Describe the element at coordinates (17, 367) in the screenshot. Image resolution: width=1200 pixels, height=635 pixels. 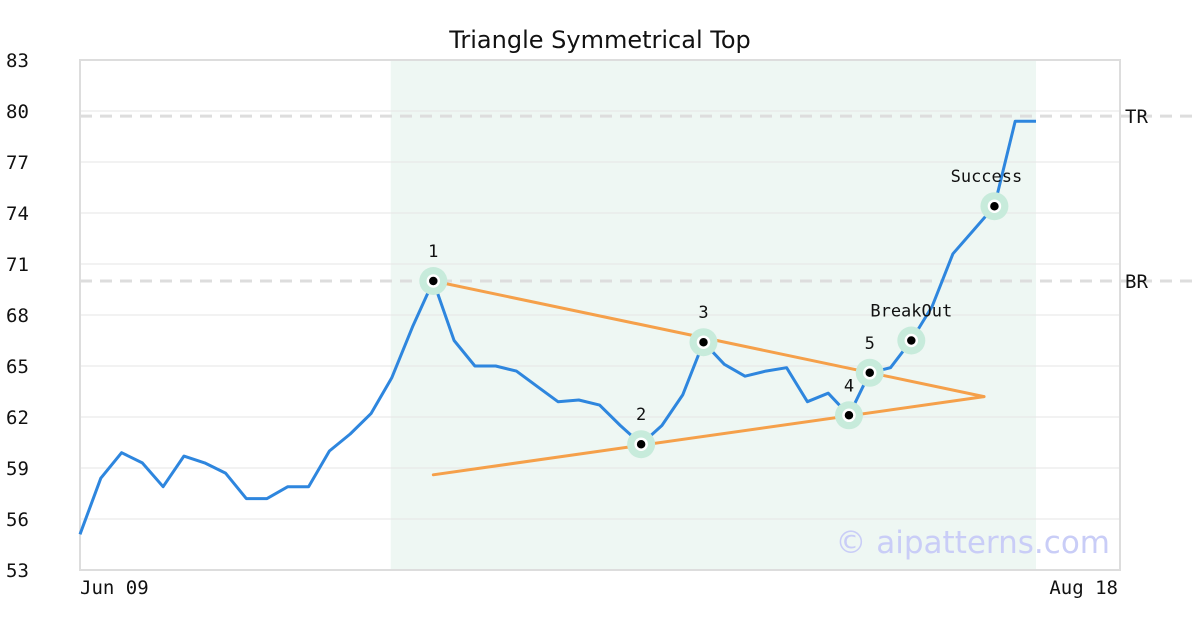
I see `y-tick-label: 65` at that location.